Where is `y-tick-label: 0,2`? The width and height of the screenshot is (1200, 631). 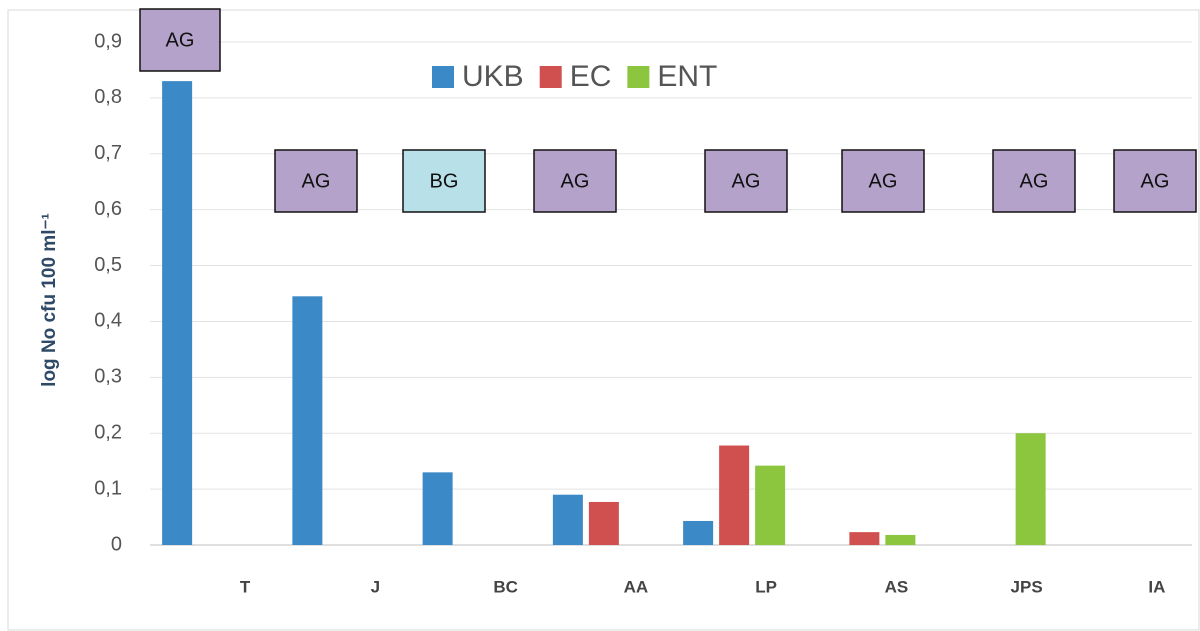 y-tick-label: 0,2 is located at coordinates (108, 433).